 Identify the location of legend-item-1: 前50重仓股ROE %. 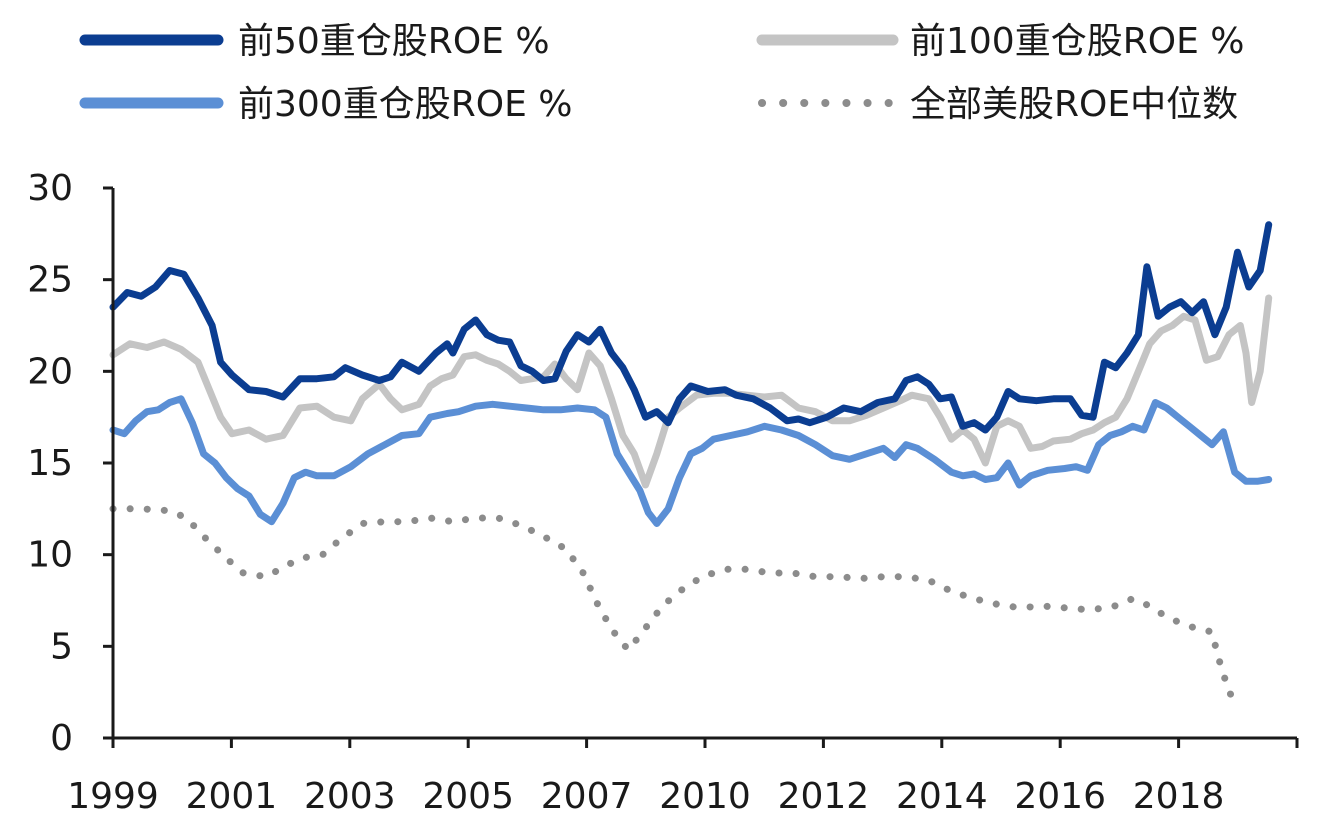
(314, 41).